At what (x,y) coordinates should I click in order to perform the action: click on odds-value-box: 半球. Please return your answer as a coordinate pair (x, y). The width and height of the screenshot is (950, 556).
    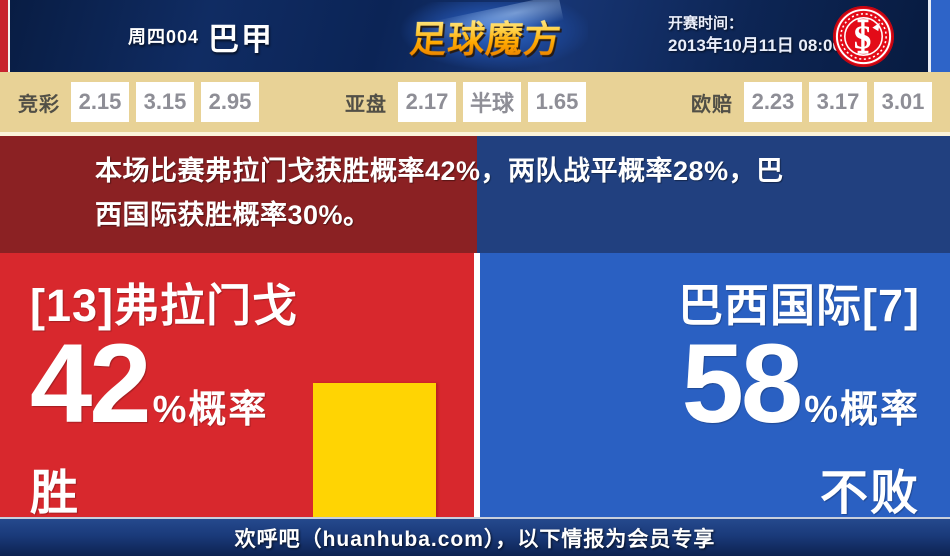
    Looking at the image, I should click on (492, 102).